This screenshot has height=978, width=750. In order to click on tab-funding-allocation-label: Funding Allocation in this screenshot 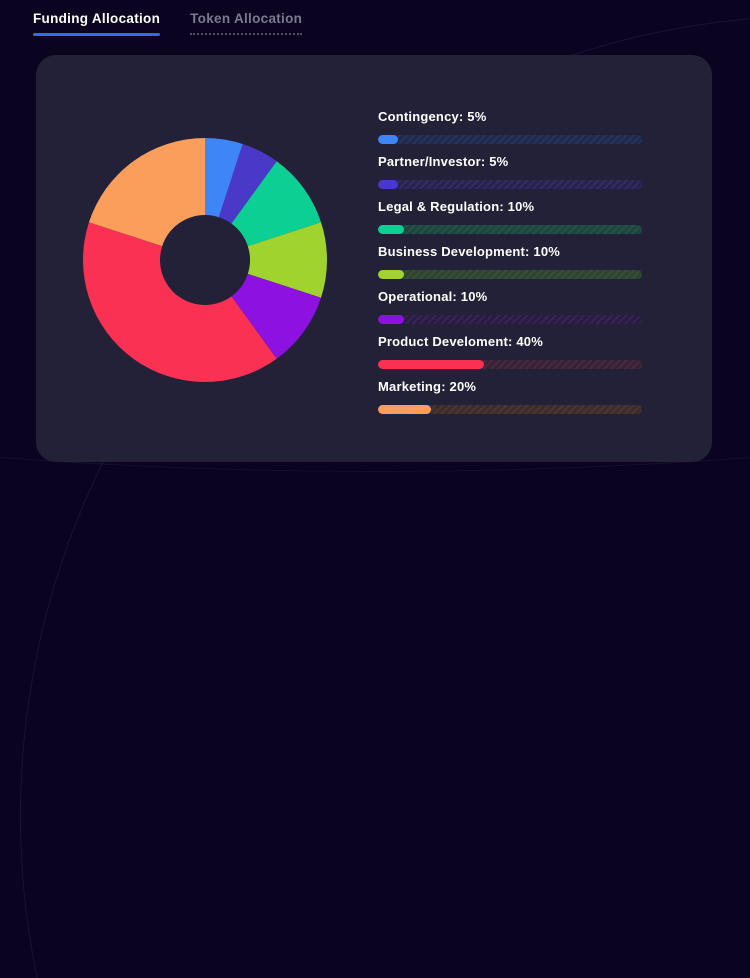, I will do `click(97, 18)`.